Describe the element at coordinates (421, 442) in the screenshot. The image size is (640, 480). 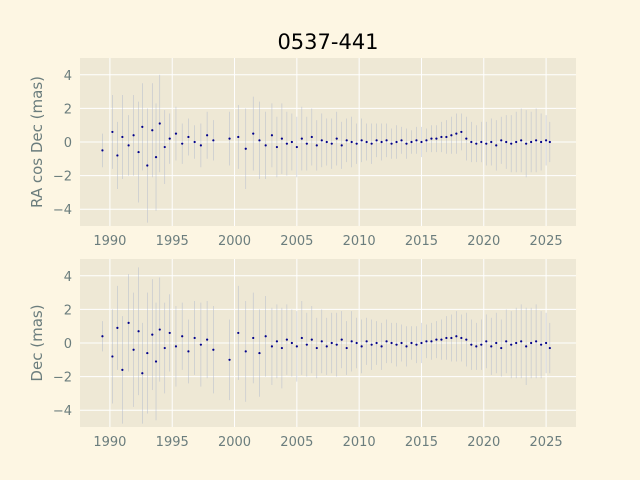
I see `dec-x-tick-label: 2015` at that location.